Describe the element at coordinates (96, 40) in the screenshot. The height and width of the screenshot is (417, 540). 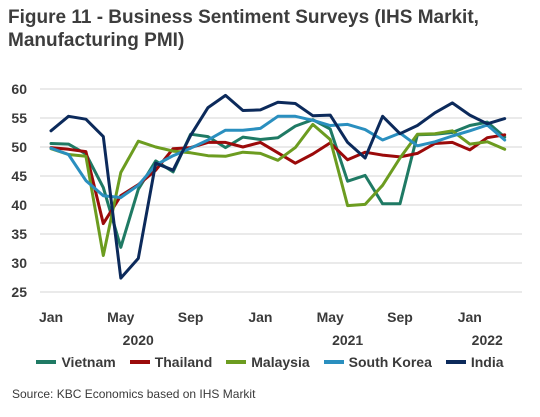
I see `chart-title-line-2: Manufacturing PMI)` at that location.